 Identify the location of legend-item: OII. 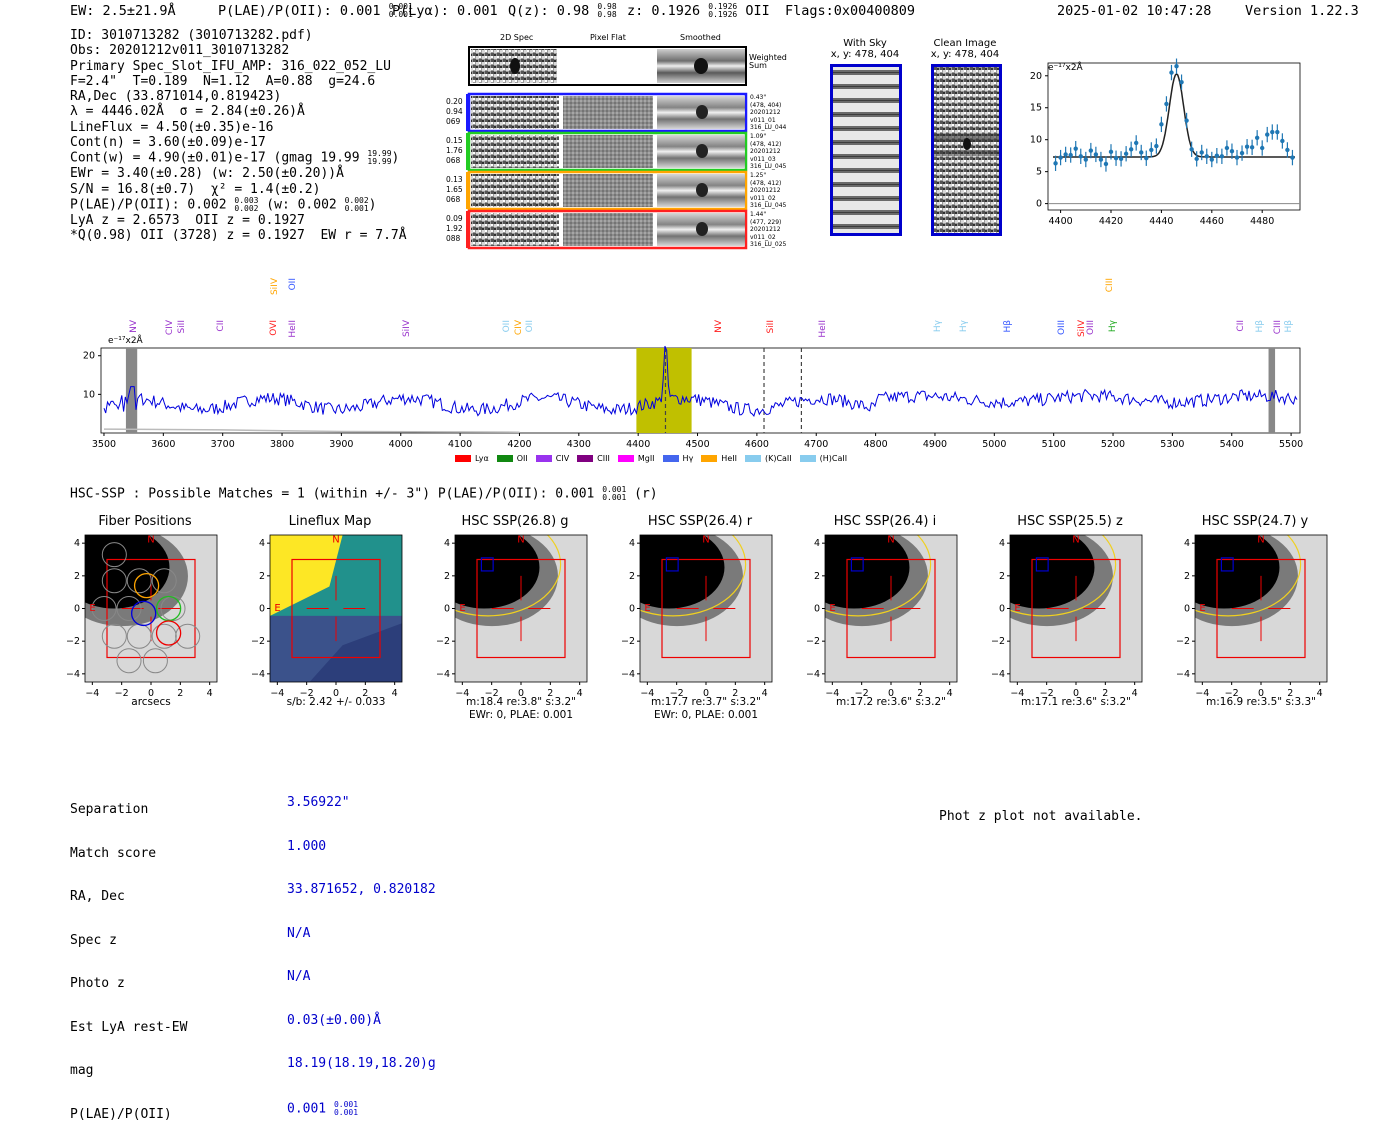
(512, 458).